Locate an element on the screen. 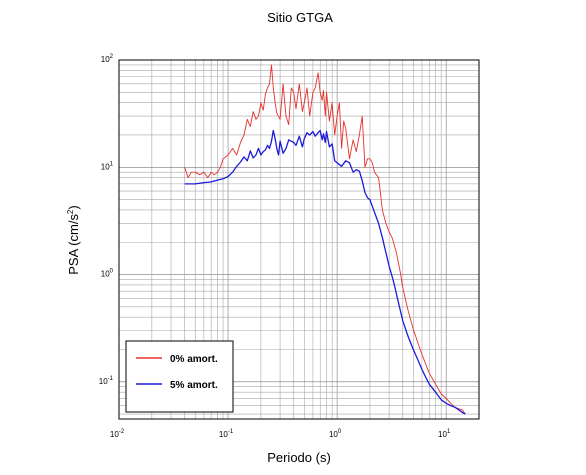 The image size is (586, 475). legend-box is located at coordinates (179, 376).